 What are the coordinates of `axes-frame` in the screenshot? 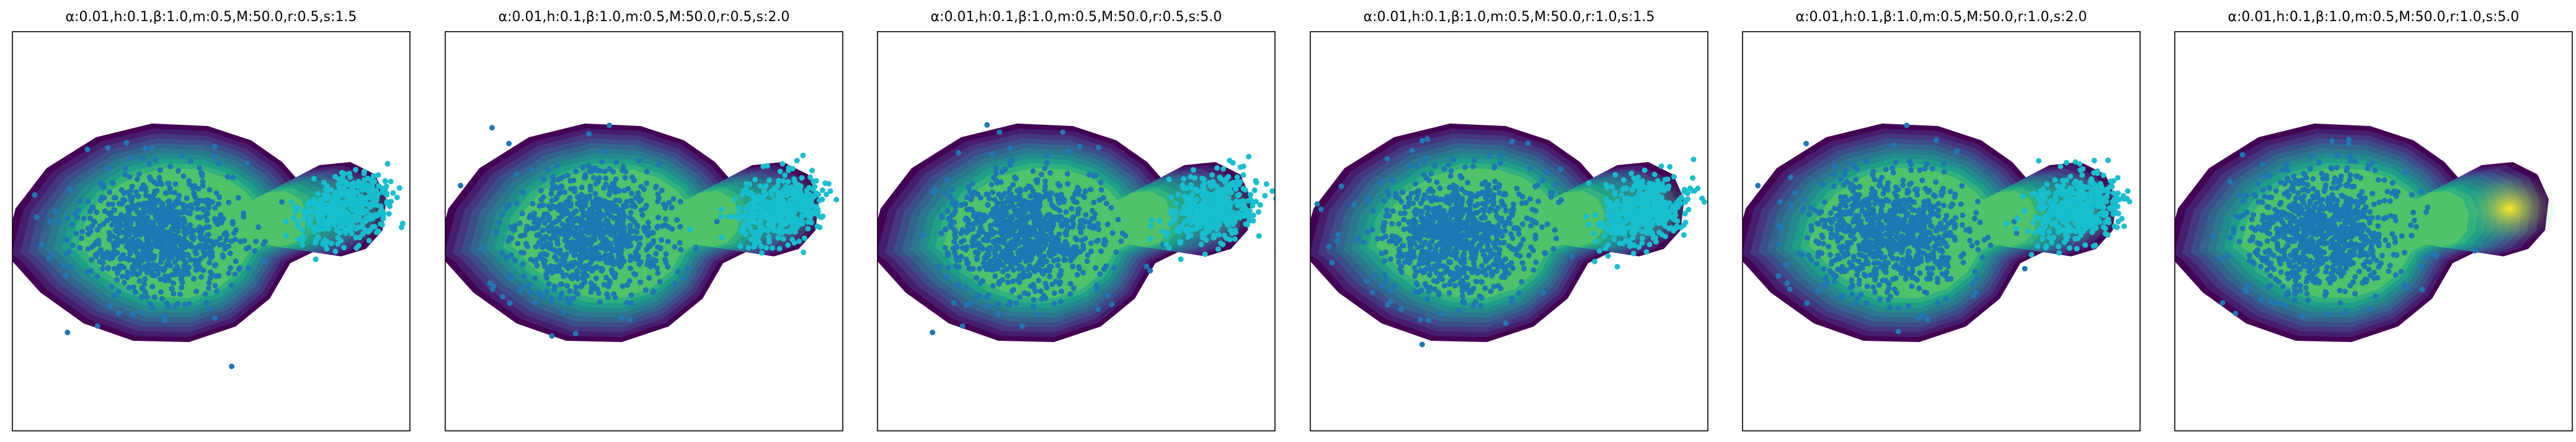 It's located at (211, 231).